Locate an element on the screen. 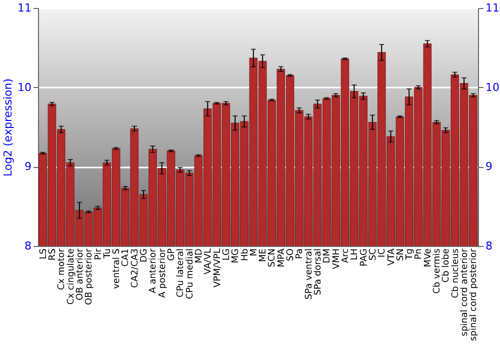  x-tick-label: RS is located at coordinates (53, 254).